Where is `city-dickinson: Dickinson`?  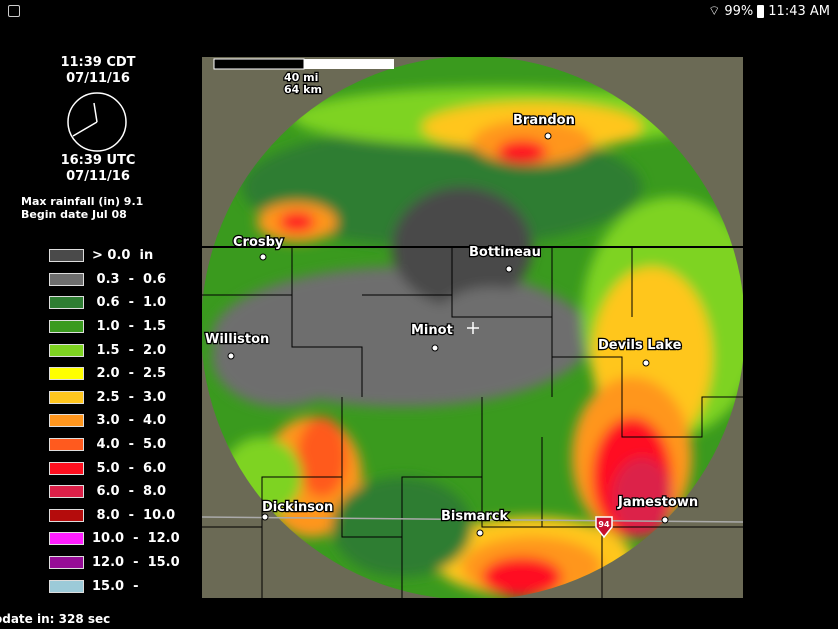
city-dickinson: Dickinson is located at coordinates (297, 507).